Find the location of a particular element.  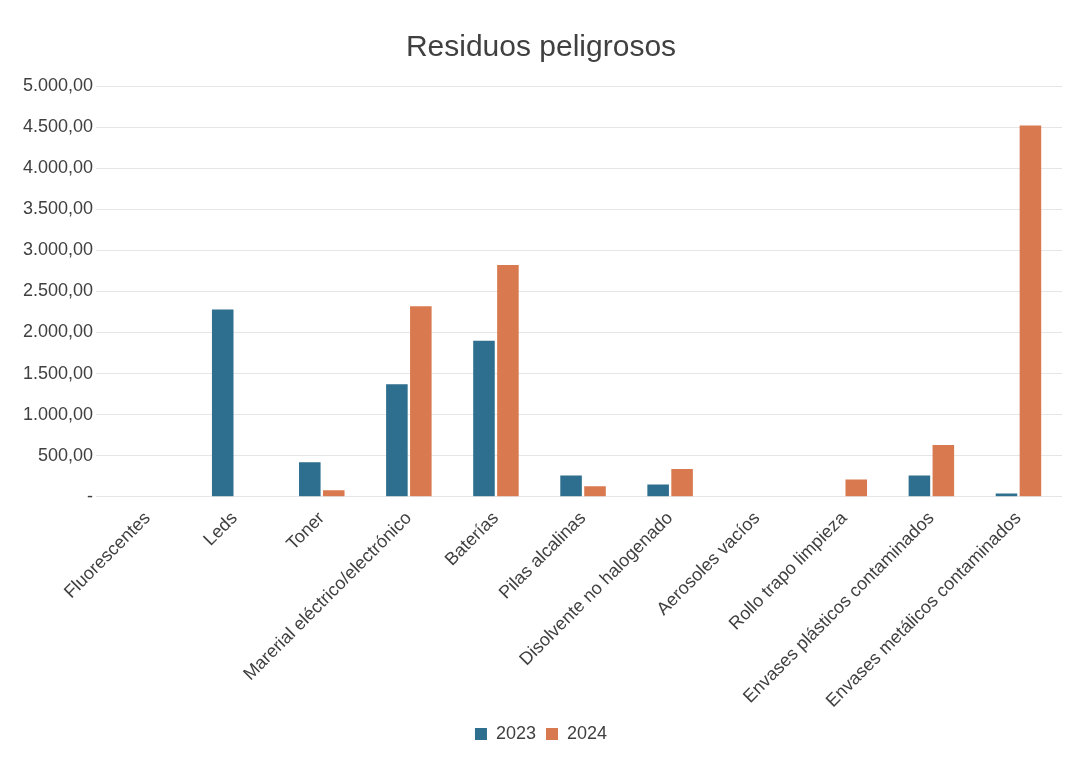

y-tick-label: 1.500,00 is located at coordinates (58, 372).